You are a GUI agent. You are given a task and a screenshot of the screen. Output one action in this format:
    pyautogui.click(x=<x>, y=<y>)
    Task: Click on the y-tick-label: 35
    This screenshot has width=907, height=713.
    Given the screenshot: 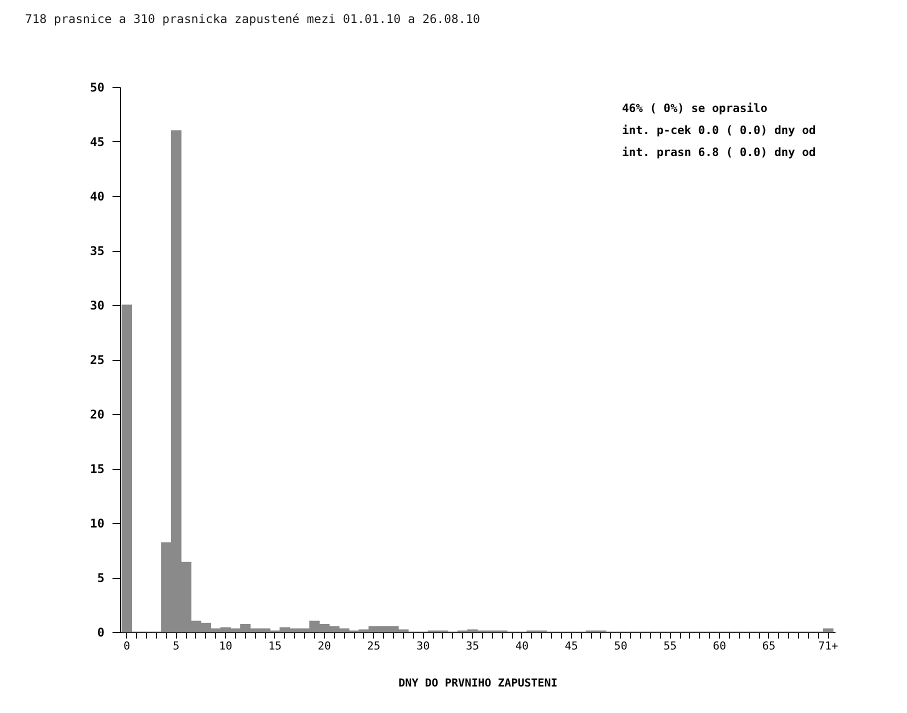 What is the action you would take?
    pyautogui.click(x=97, y=251)
    